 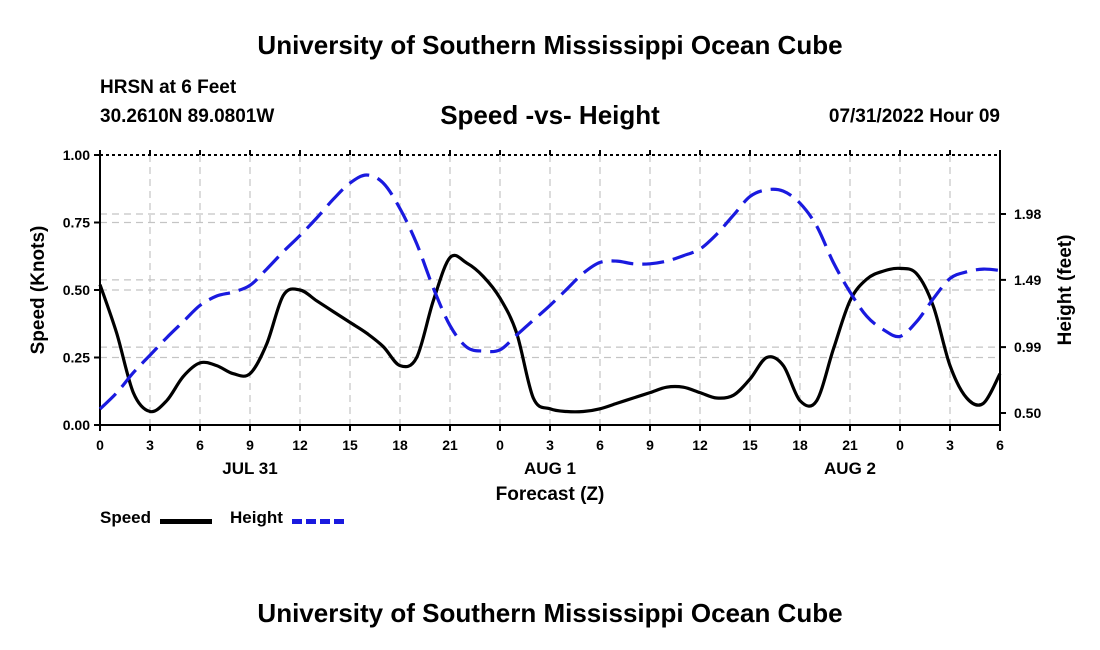 What do you see at coordinates (318, 521) in the screenshot?
I see `legend-height-swatch` at bounding box center [318, 521].